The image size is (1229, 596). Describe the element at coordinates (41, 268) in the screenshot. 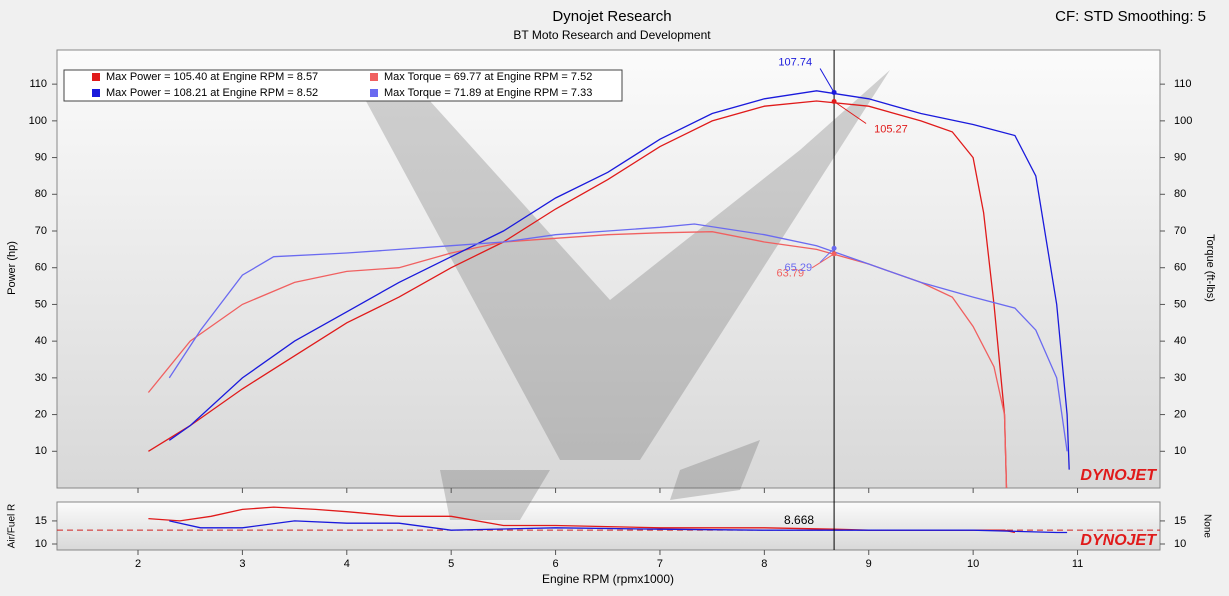

I see `y-tick-label: 60` at that location.